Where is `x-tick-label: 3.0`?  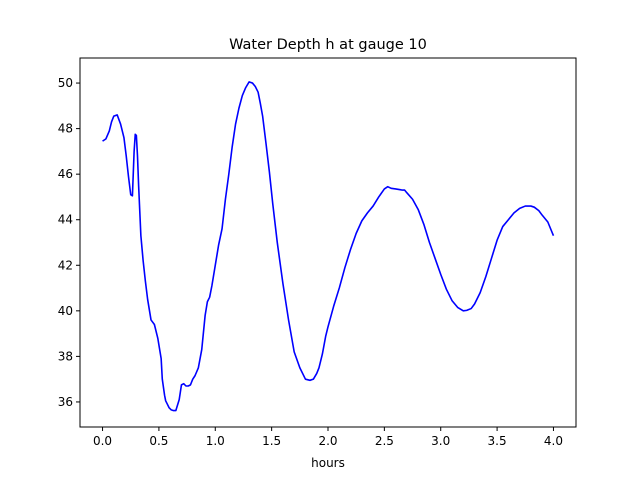
x-tick-label: 3.0 is located at coordinates (440, 441).